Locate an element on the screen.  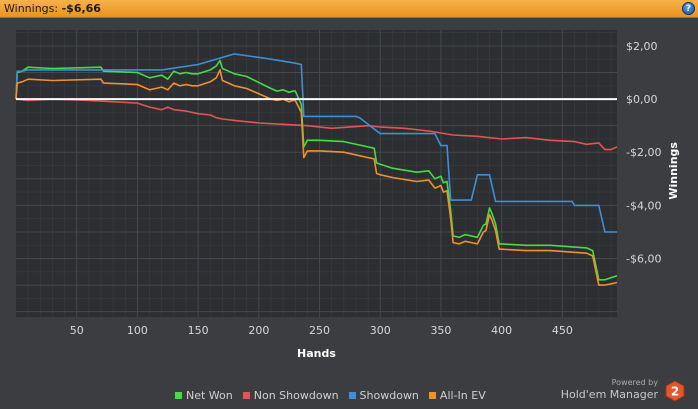
winnings-value: -$6,66 is located at coordinates (81, 8).